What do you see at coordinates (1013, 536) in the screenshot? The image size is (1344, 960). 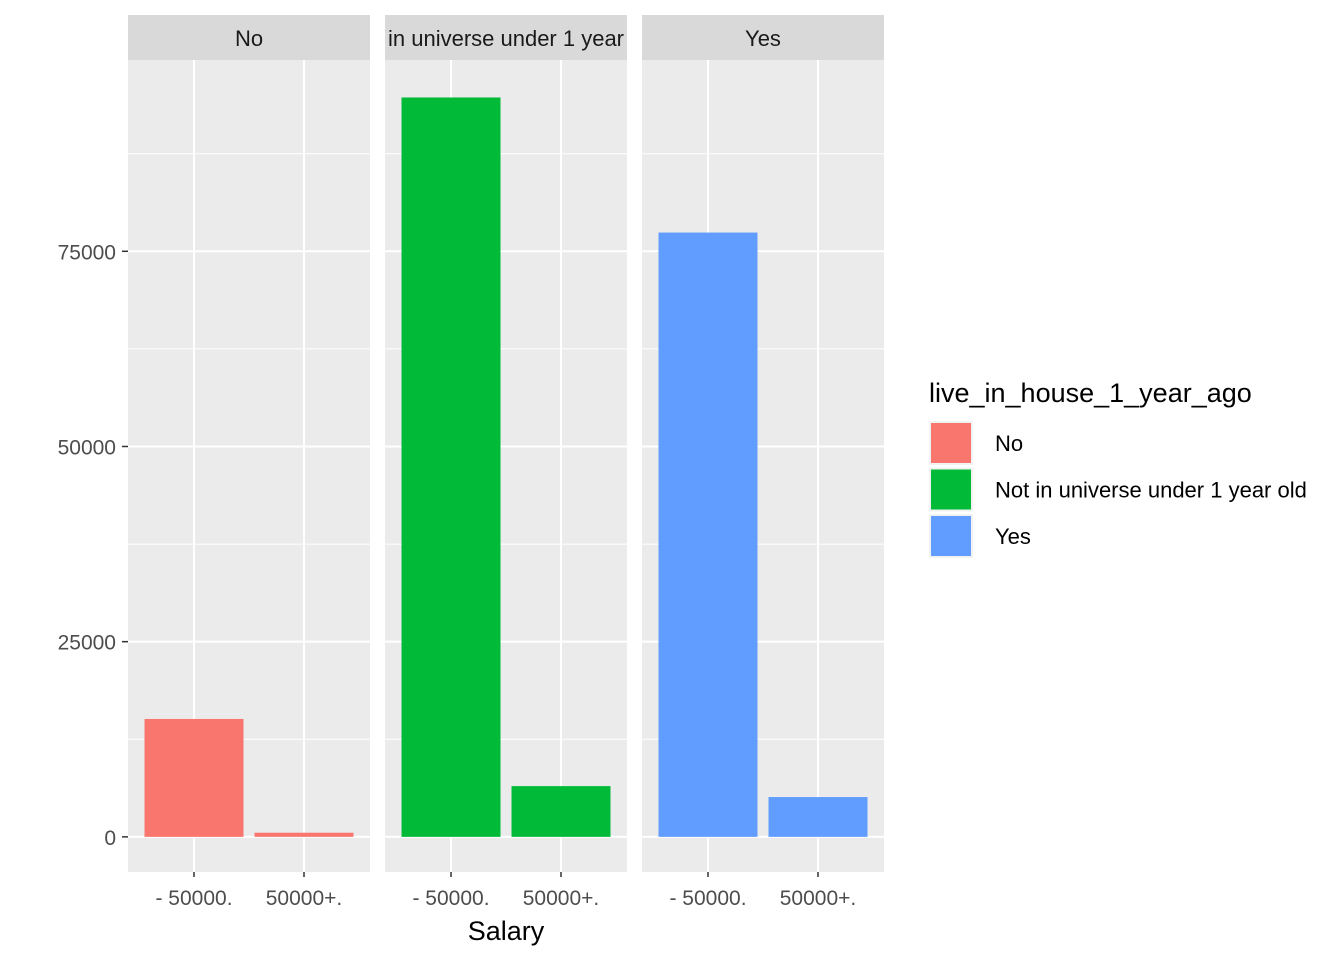 I see `legend-label: Yes` at bounding box center [1013, 536].